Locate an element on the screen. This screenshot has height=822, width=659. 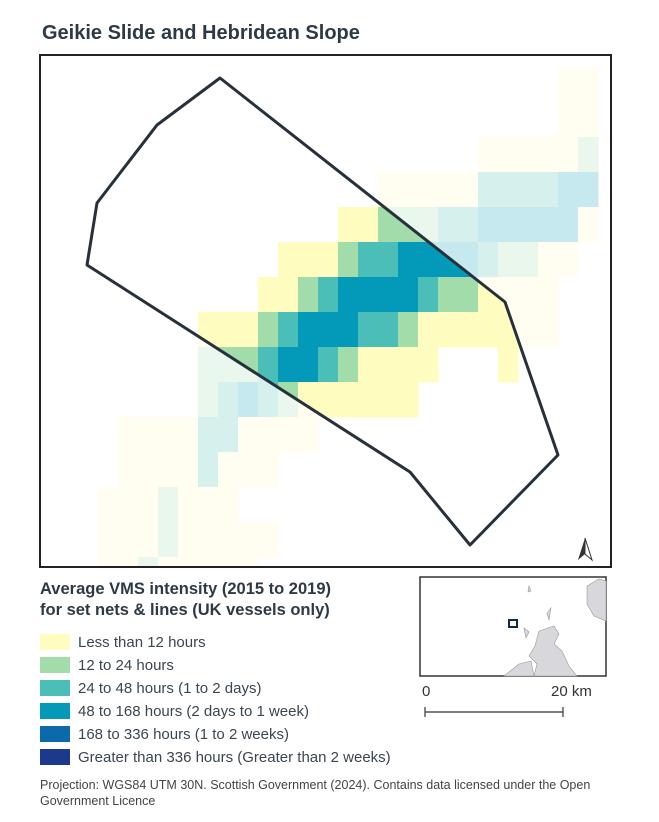
legend-label: 48 to 168 hours (2 days to 1 week) is located at coordinates (193, 711).